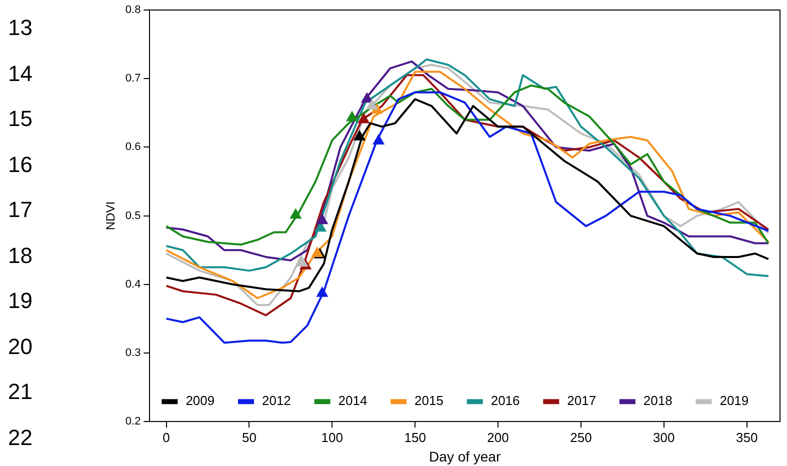  Describe the element at coordinates (133, 78) in the screenshot. I see `y-tick-label: 0.7` at that location.